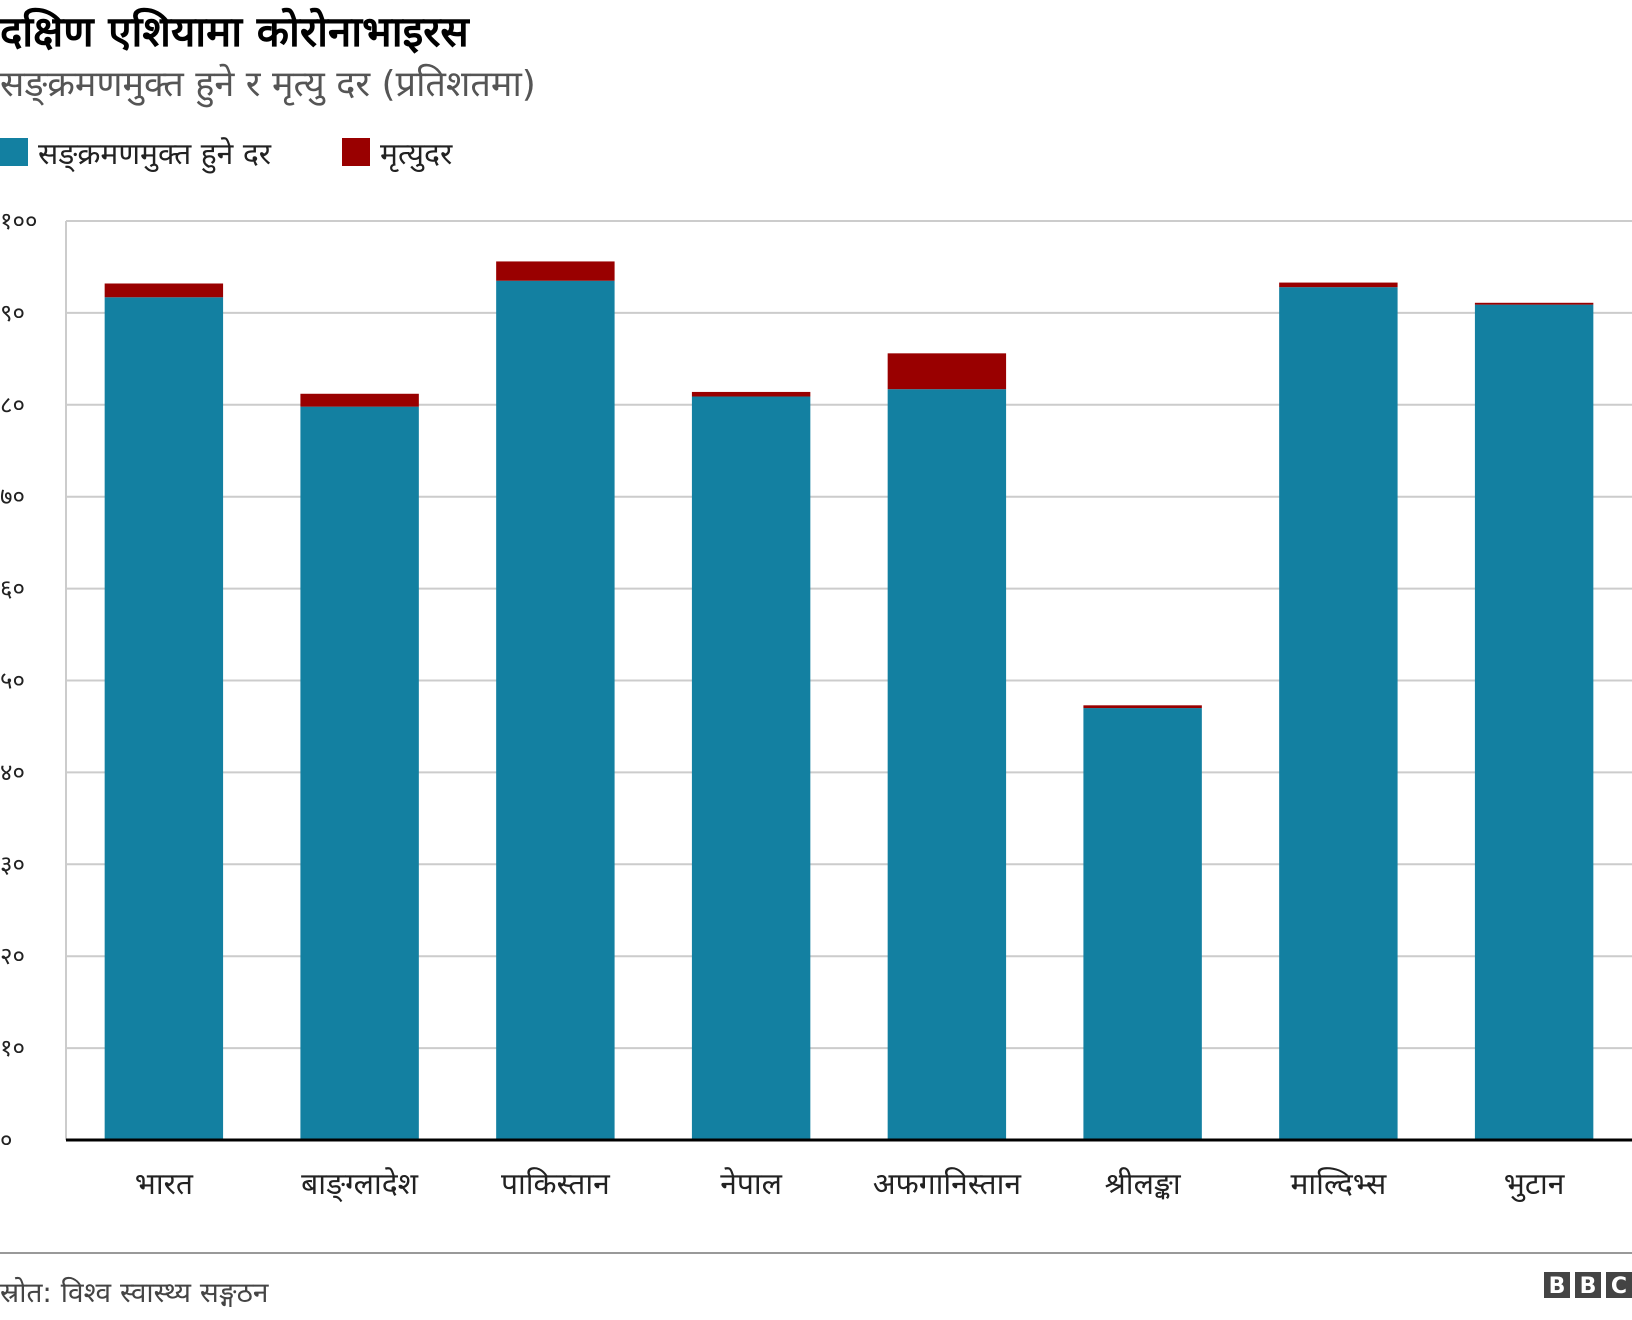  Describe the element at coordinates (164, 1184) in the screenshot. I see `x-tick-label: भारत` at that location.